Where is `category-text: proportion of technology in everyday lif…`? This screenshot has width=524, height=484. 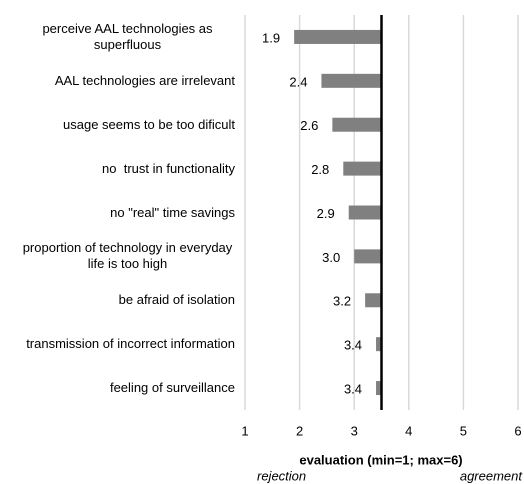
category-text: proportion of technology in everyday lif… is located at coordinates (129, 256).